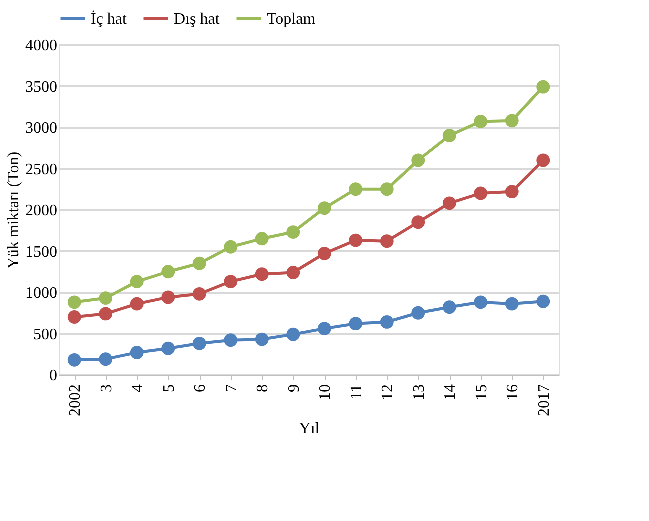 This screenshot has height=521, width=649. I want to click on legend-label: İç hat, so click(109, 19).